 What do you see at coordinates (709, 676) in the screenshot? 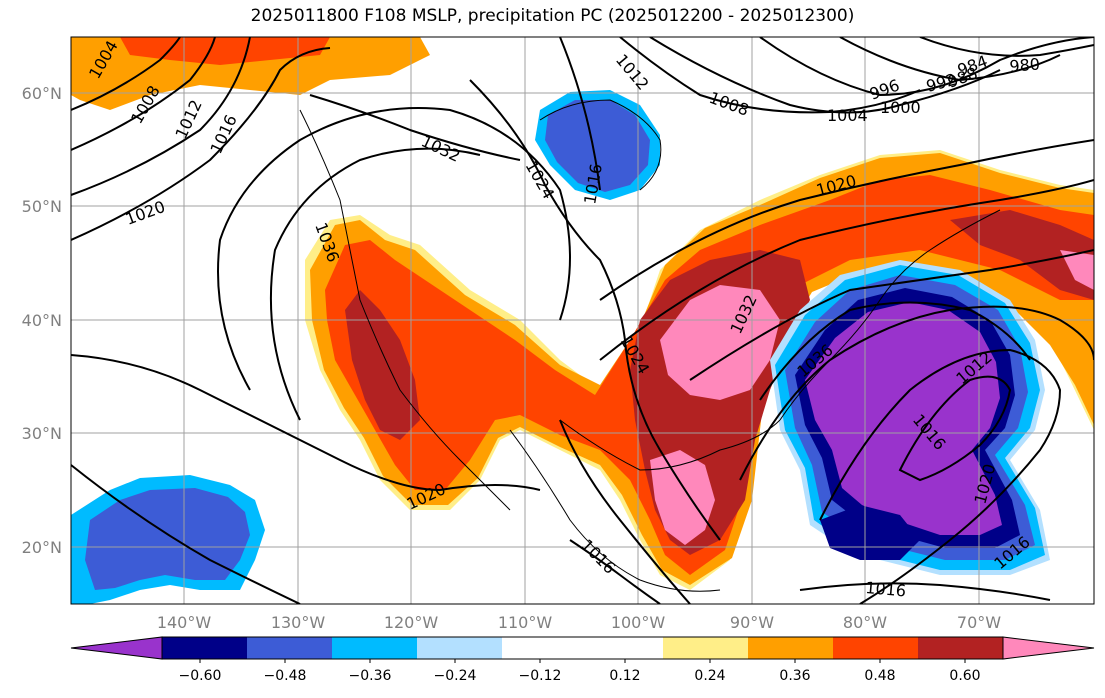
I see `colorbar-tick-label: 0.24` at bounding box center [709, 676].